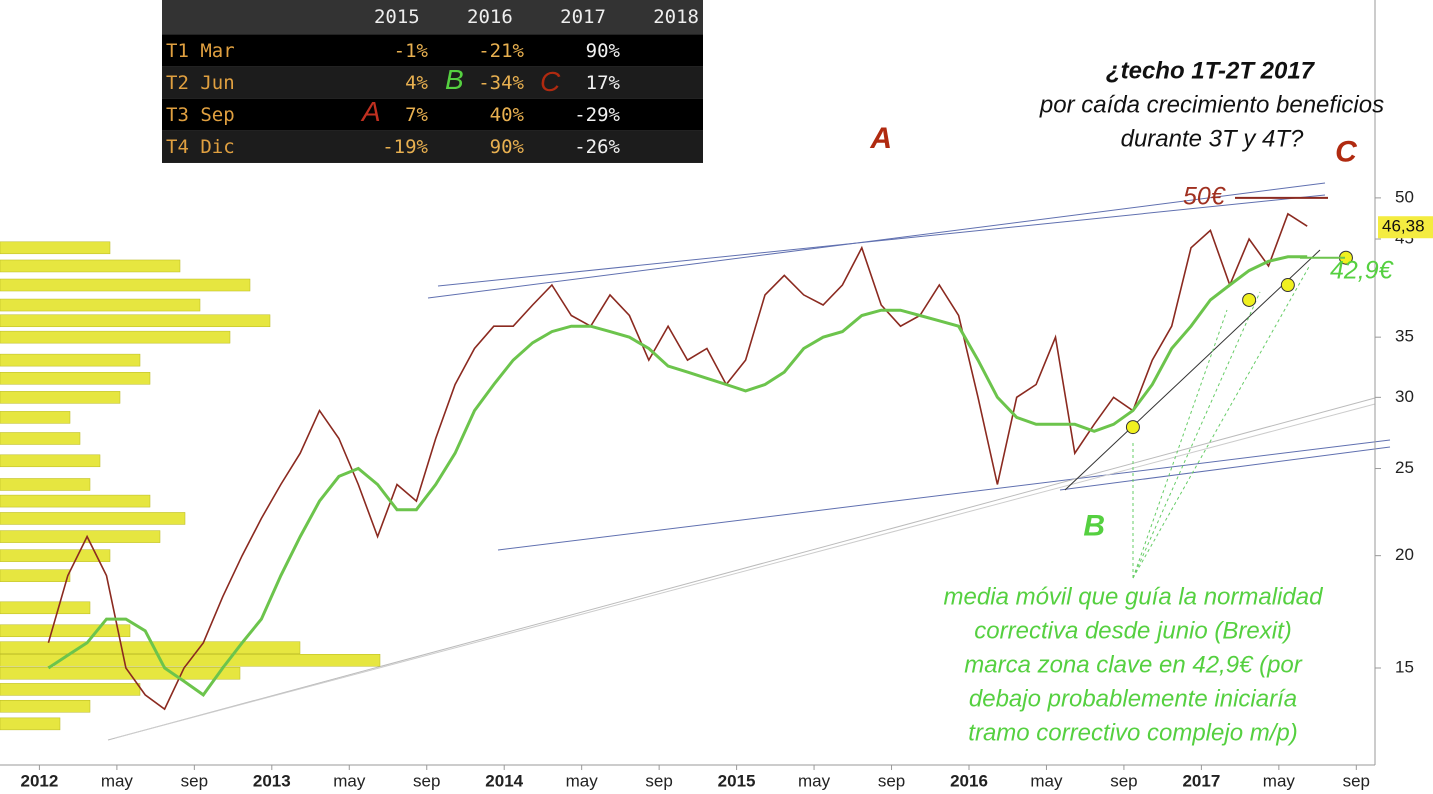 Image resolution: width=1433 pixels, height=794 pixels. What do you see at coordinates (432, 17) in the screenshot?
I see `table-header: 2015 2016 2017 2018` at bounding box center [432, 17].